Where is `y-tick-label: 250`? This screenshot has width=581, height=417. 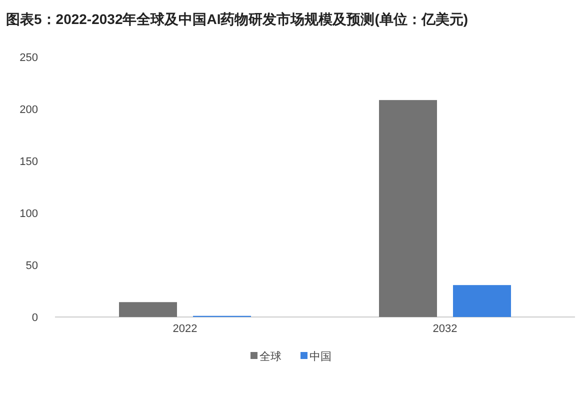
y-tick-label: 250 is located at coordinates (29, 58).